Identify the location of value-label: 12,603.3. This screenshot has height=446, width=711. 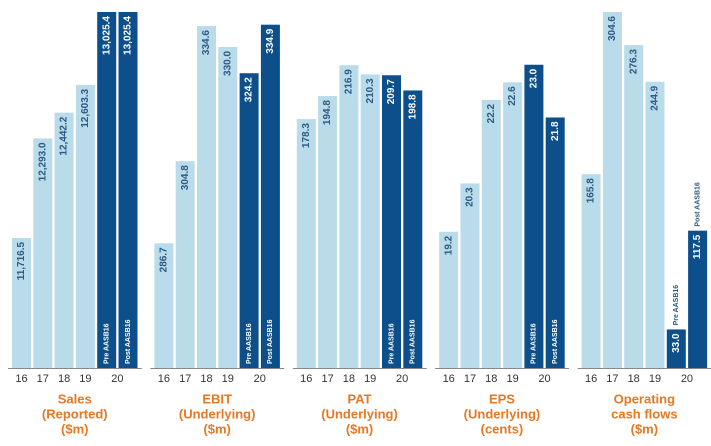
(85, 107).